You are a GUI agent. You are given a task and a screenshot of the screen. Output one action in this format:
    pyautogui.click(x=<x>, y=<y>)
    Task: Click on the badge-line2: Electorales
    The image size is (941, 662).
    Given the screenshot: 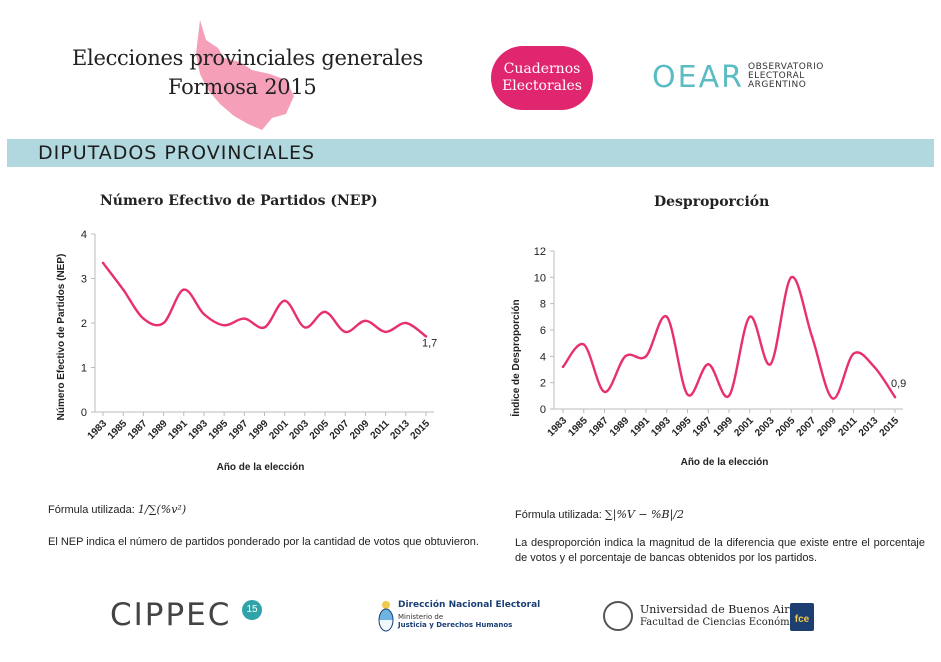 What is the action you would take?
    pyautogui.click(x=542, y=86)
    